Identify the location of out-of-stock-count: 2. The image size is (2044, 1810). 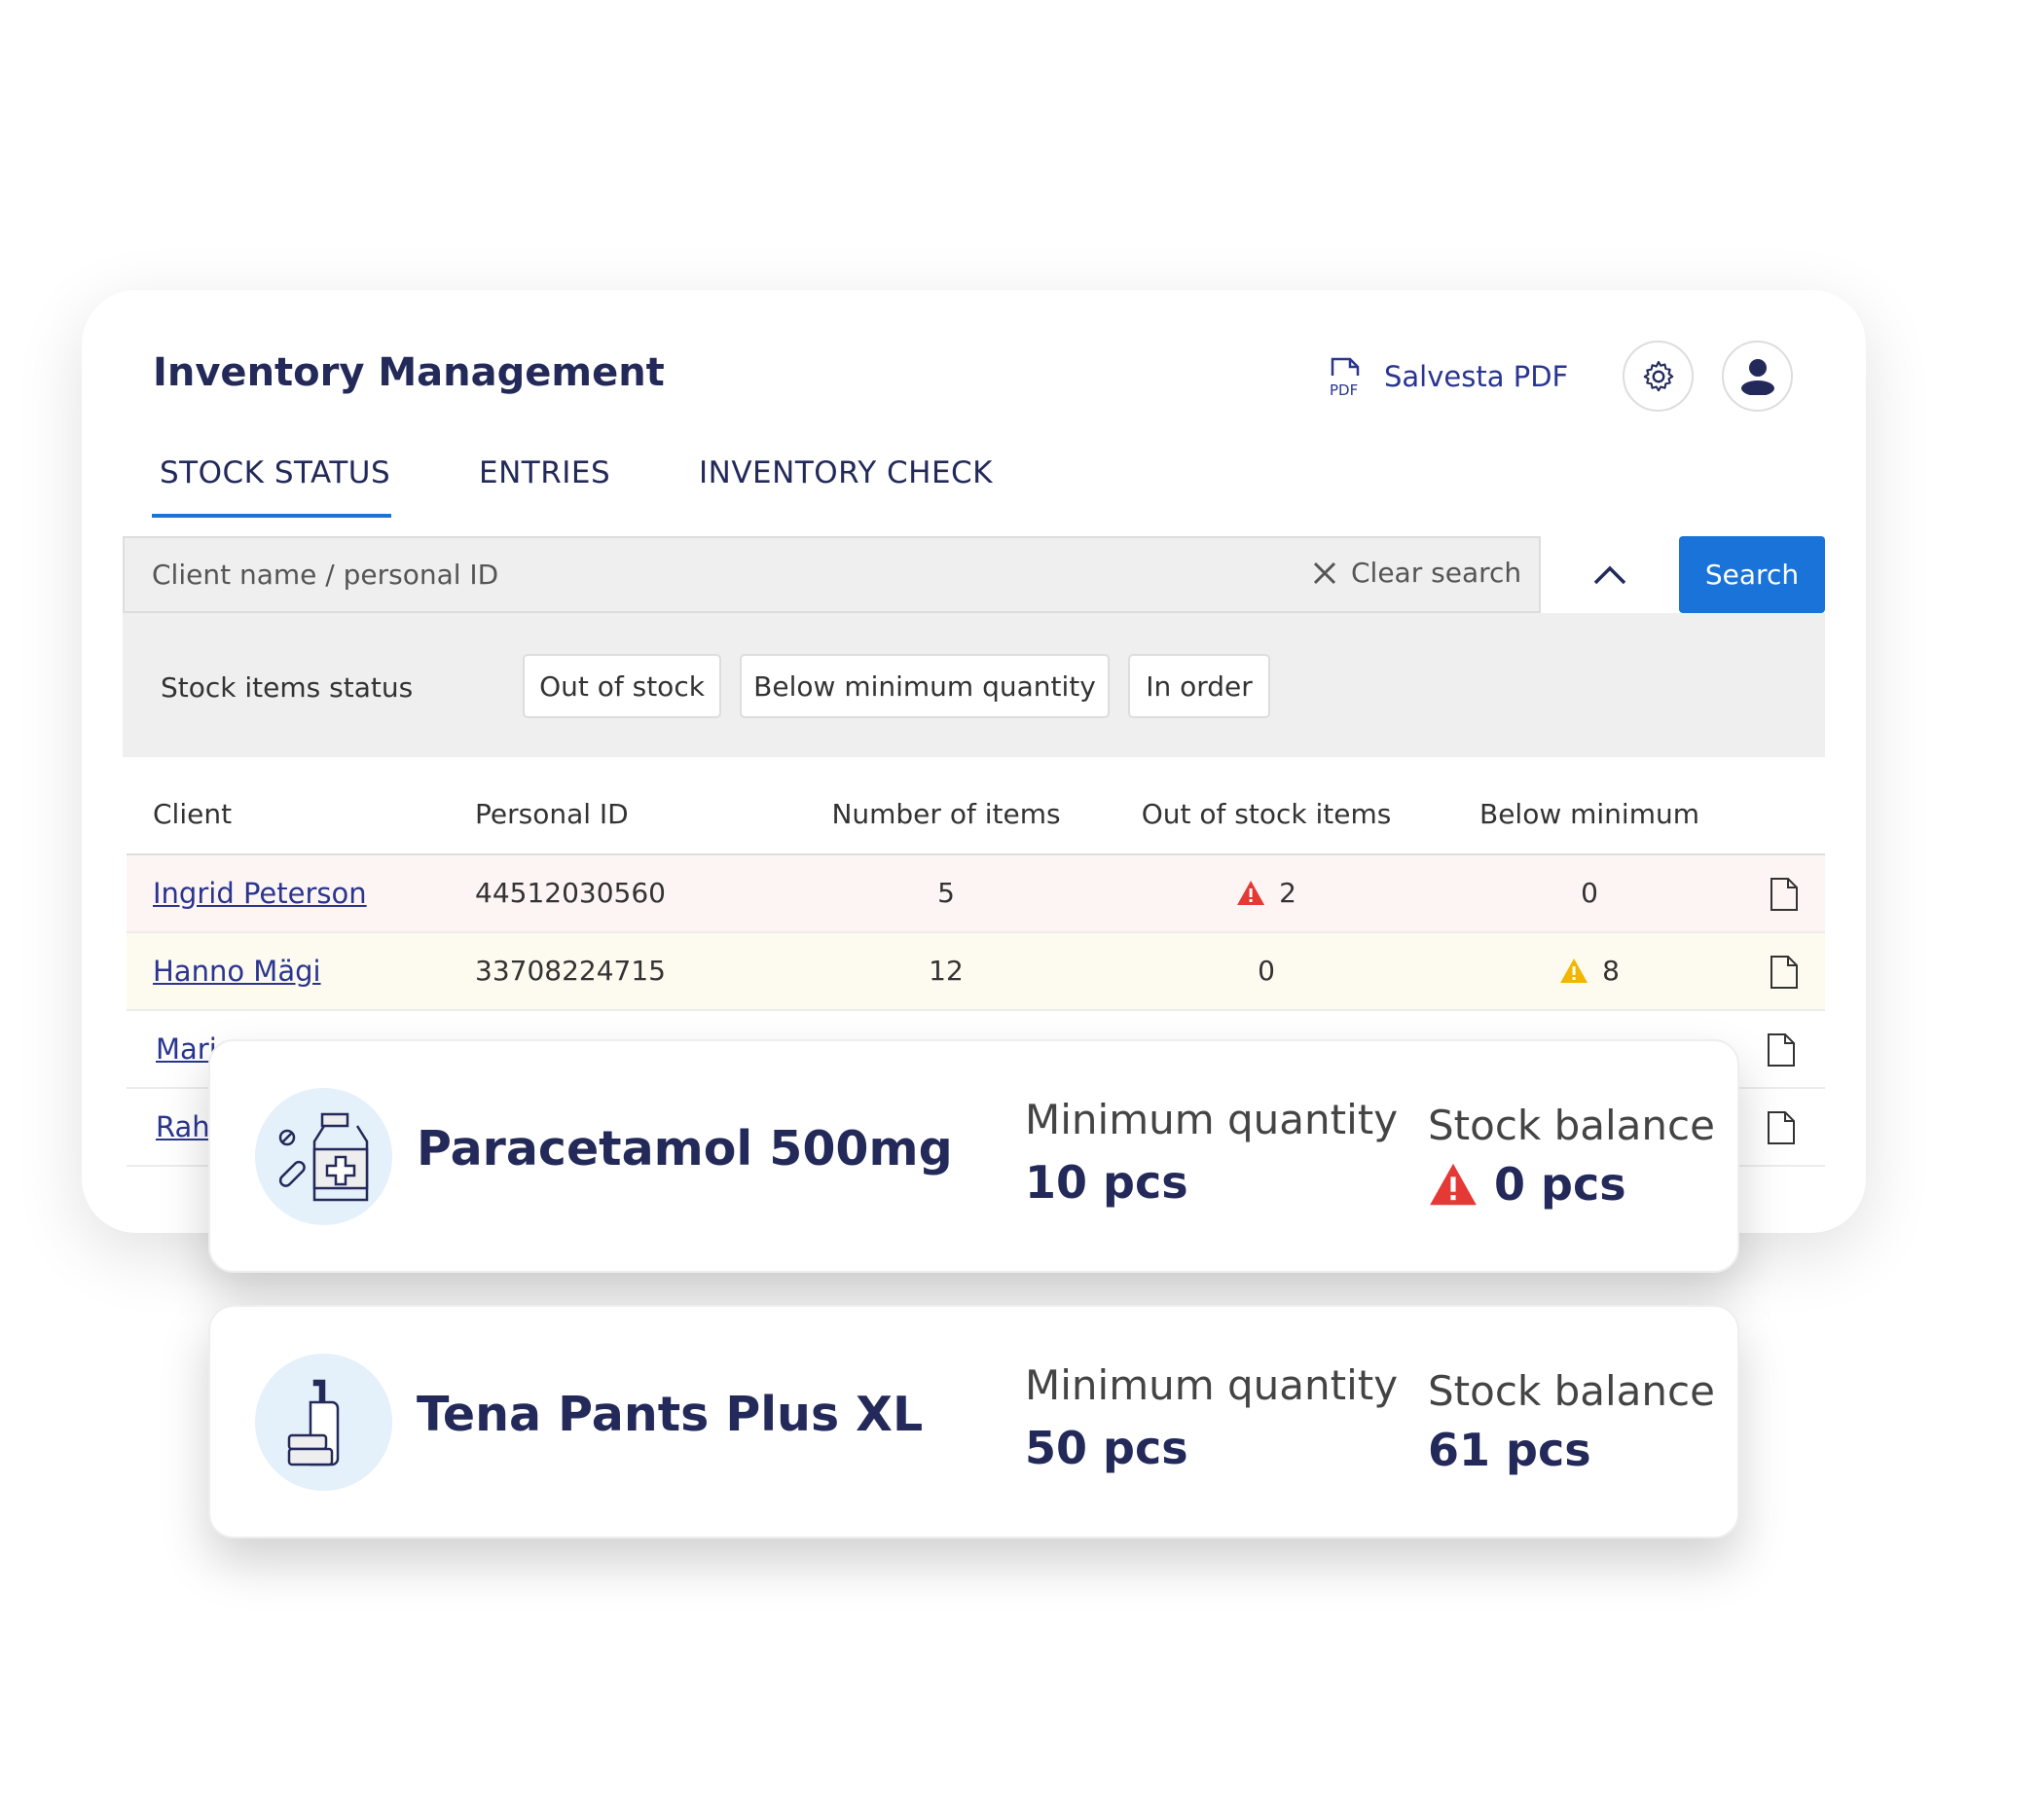
(1288, 893).